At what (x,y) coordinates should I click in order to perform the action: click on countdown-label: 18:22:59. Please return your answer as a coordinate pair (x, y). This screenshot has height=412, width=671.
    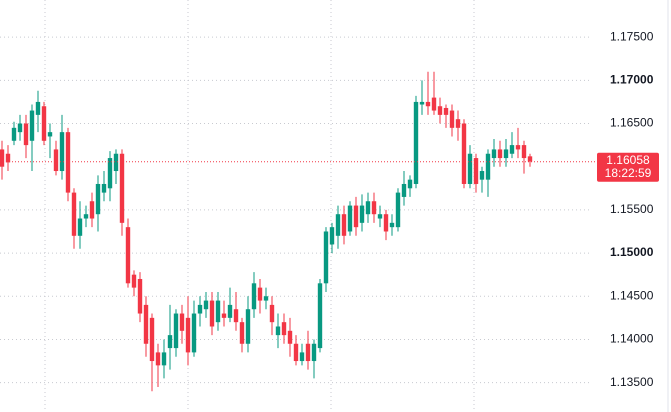
    Looking at the image, I should click on (628, 173).